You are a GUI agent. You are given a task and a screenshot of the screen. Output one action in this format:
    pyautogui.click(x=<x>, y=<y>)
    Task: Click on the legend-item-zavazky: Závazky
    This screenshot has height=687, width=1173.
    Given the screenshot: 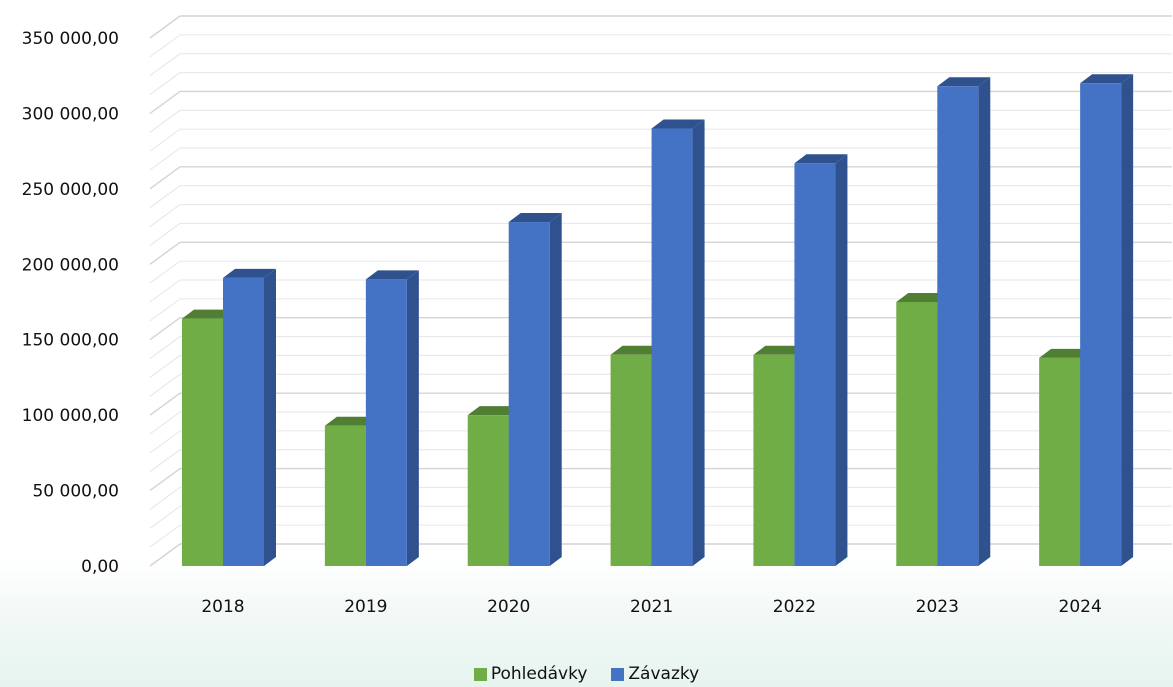 What is the action you would take?
    pyautogui.click(x=655, y=674)
    